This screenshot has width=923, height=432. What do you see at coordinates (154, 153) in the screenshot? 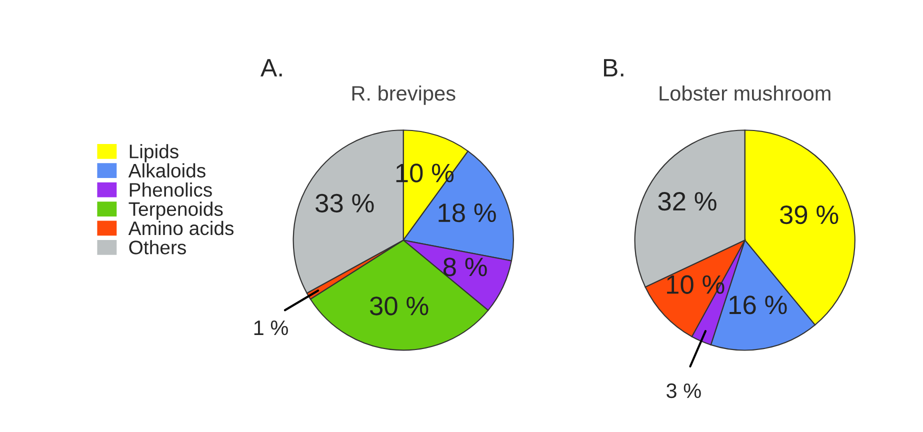
I see `legend-label: Lipids` at bounding box center [154, 153].